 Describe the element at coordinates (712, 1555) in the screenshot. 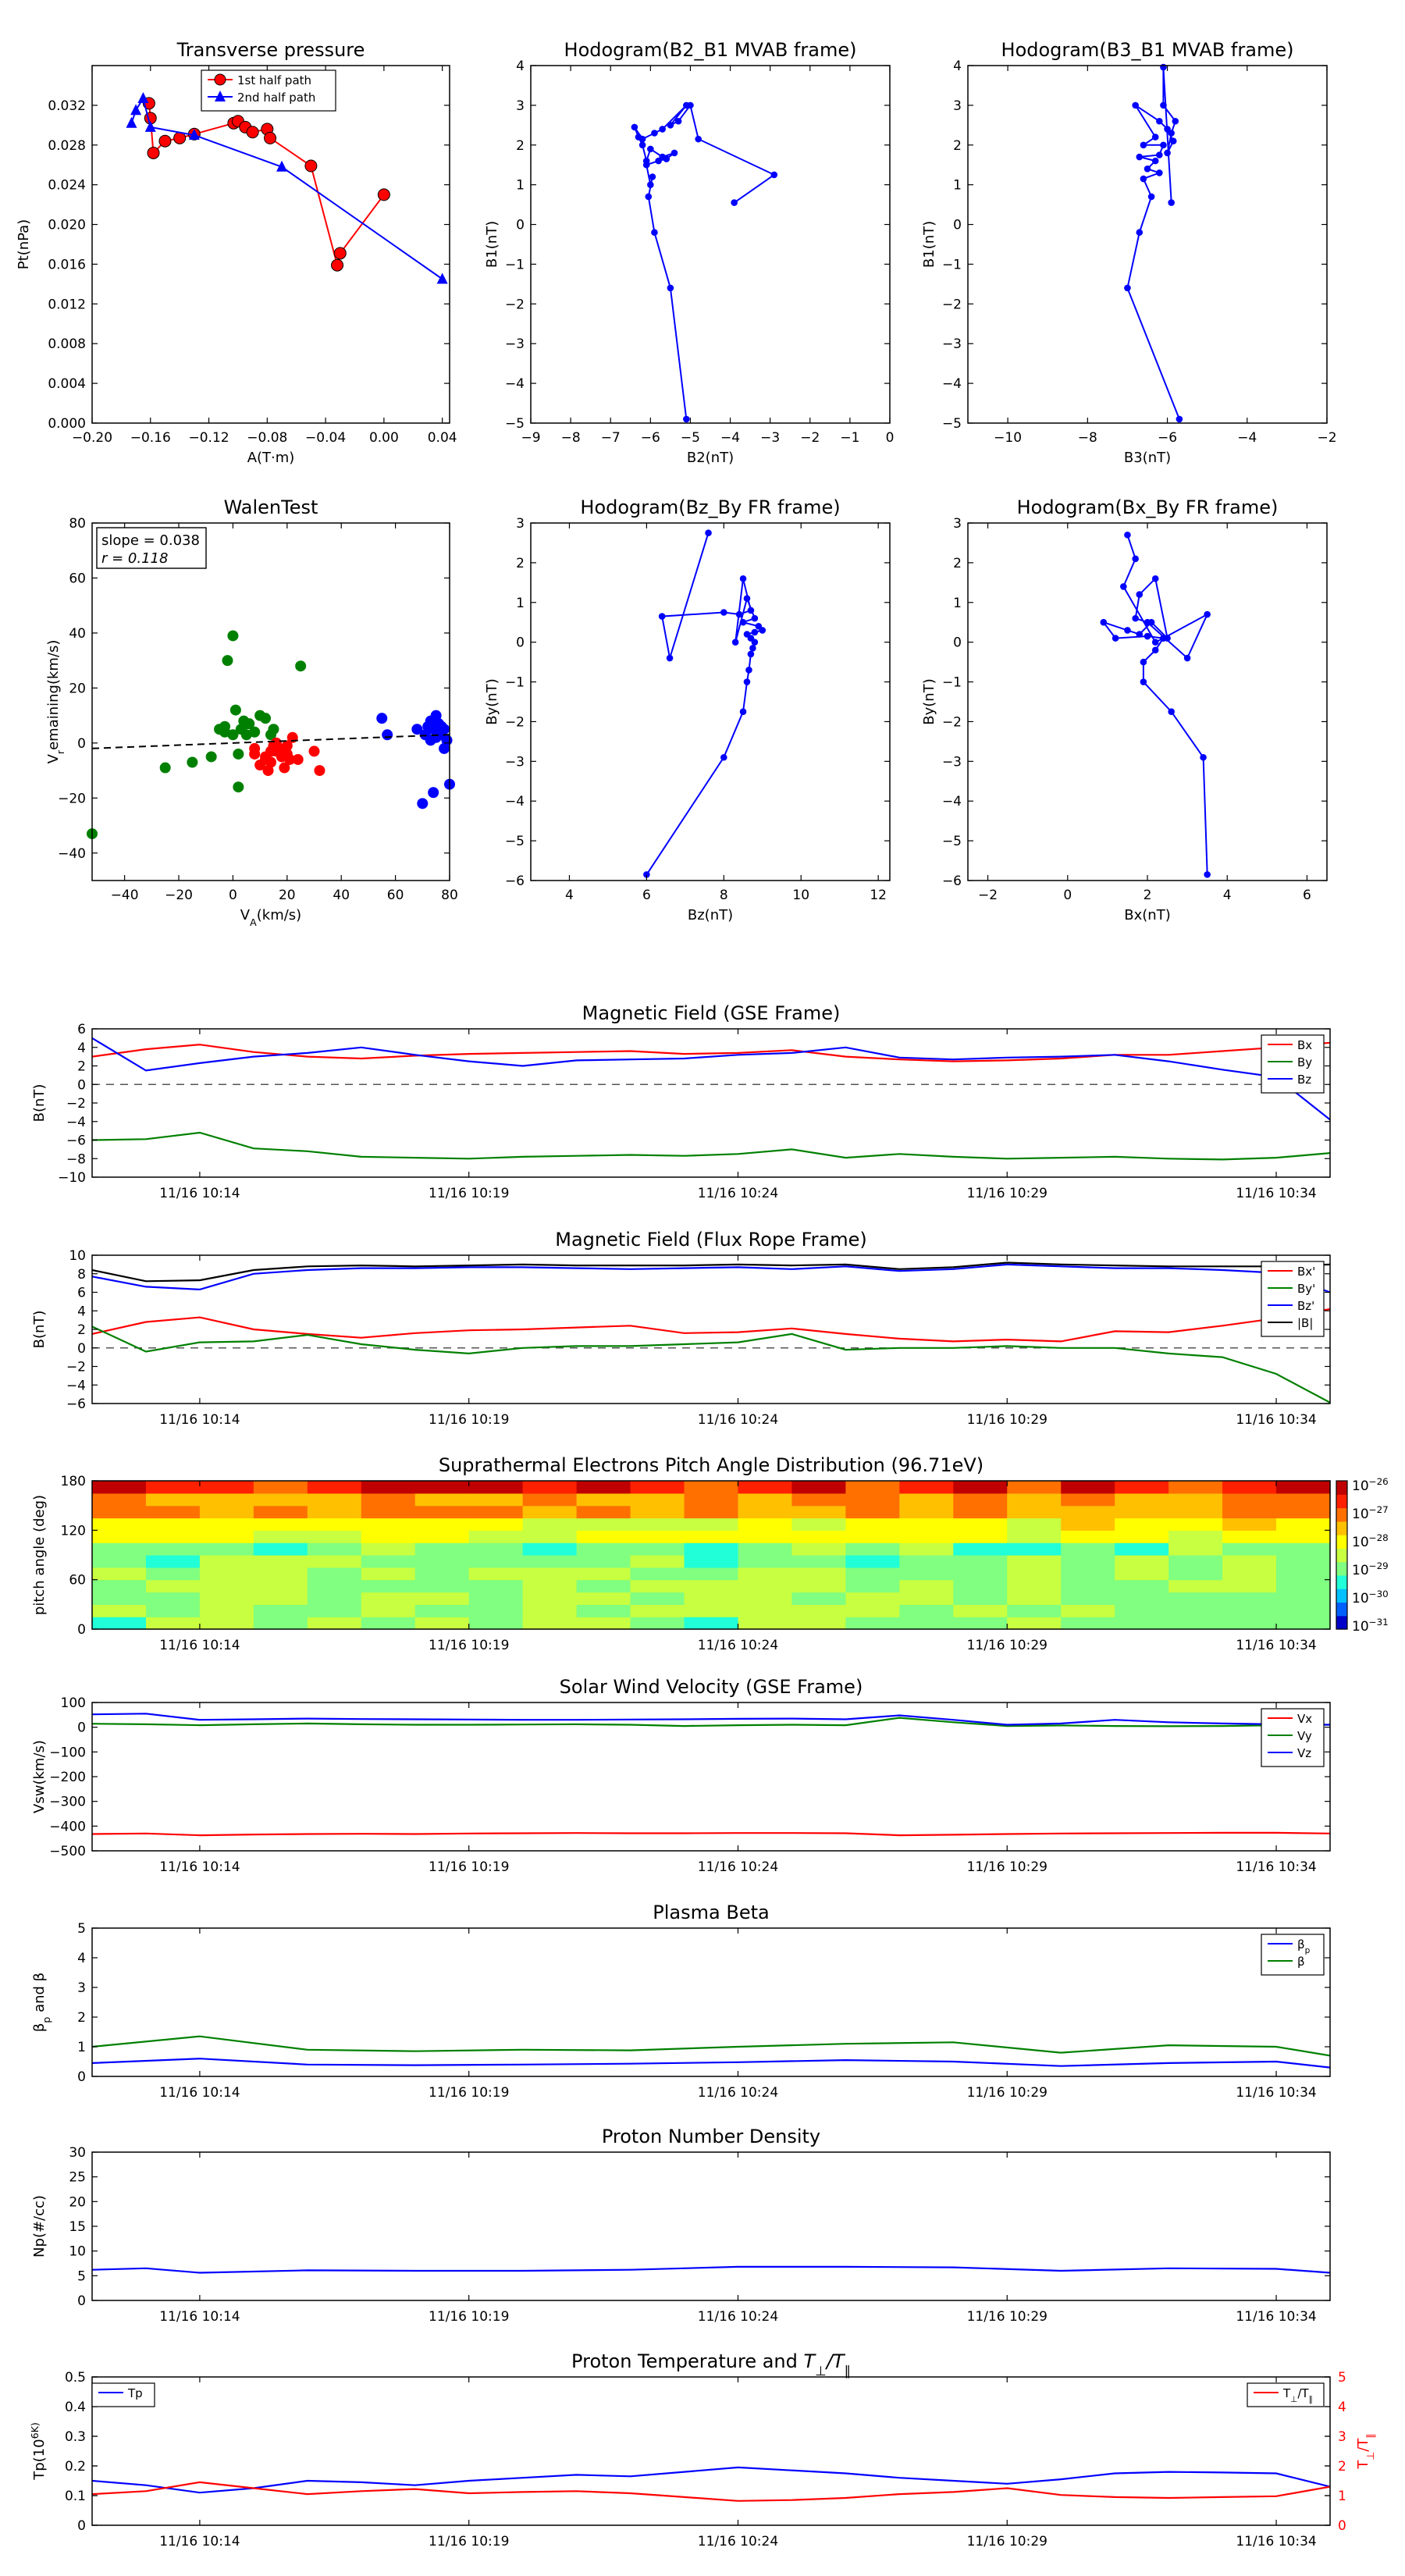

I see `heatmap-cells` at that location.